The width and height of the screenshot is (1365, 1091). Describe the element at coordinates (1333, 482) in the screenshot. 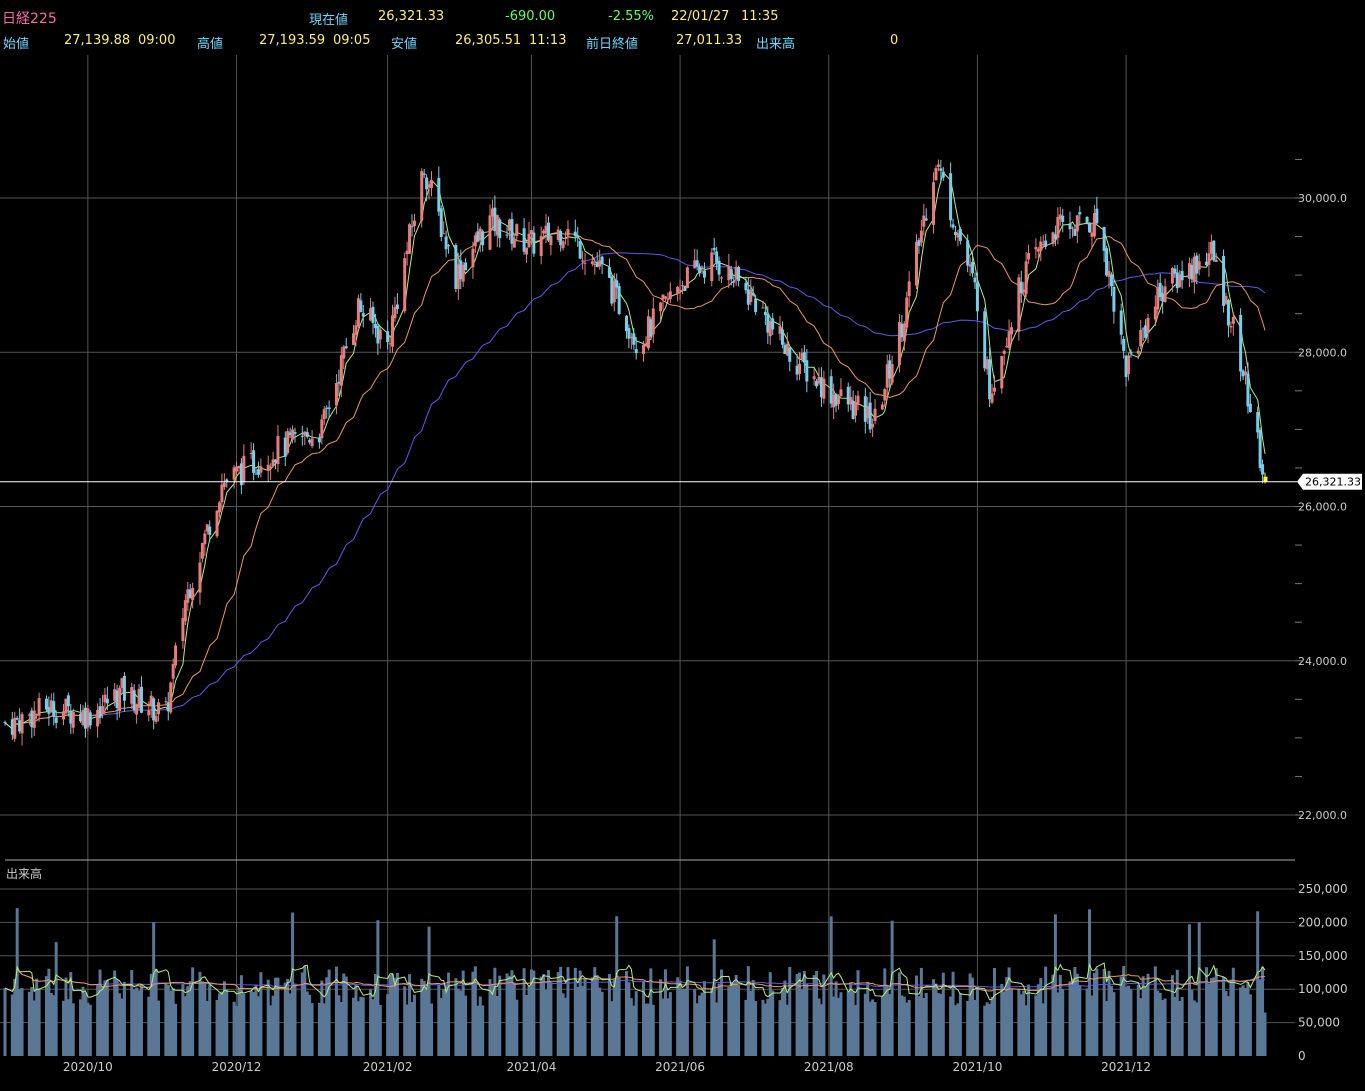

I see `last-price-label: 26,321.33` at that location.